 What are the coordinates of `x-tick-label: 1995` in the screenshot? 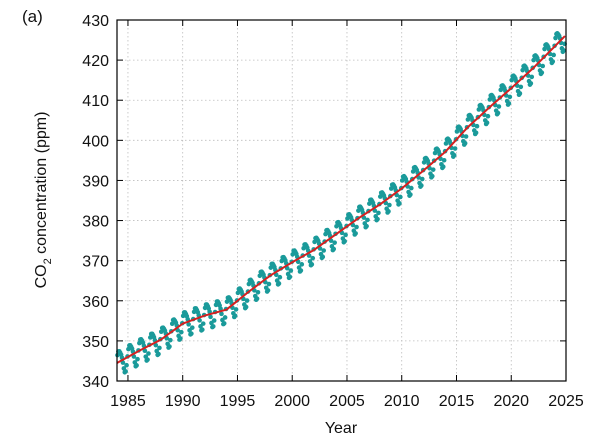 It's located at (238, 401).